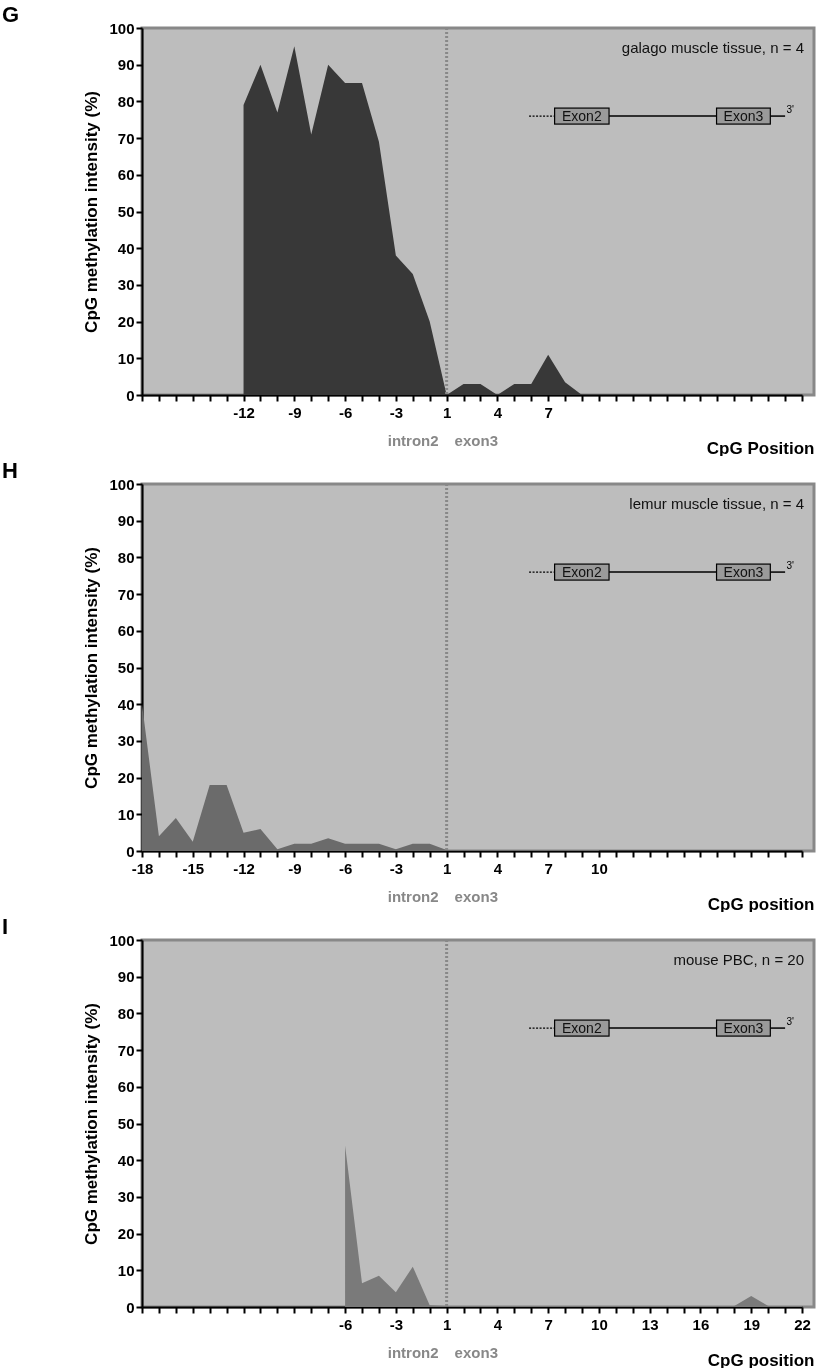 The width and height of the screenshot is (818, 1369). I want to click on annotation: mouse PBC, n = 20, so click(738, 959).